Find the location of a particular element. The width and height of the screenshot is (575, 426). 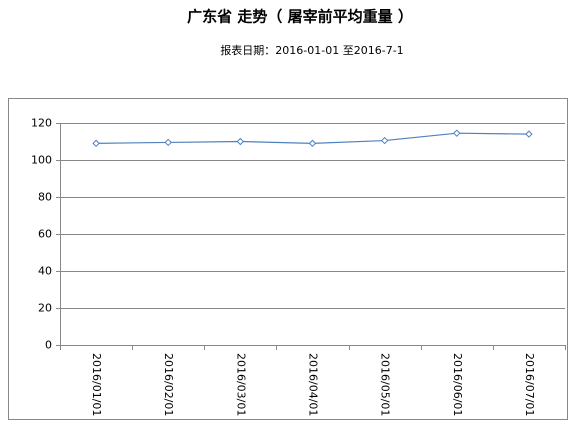

y-tick-label: 60 is located at coordinates (45, 234).